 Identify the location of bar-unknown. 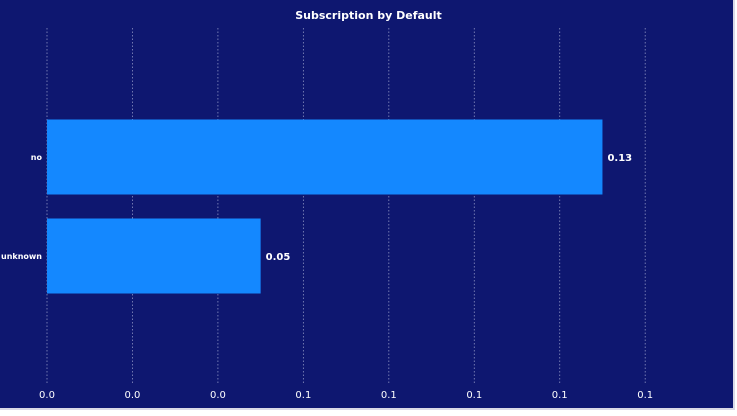
(154, 256).